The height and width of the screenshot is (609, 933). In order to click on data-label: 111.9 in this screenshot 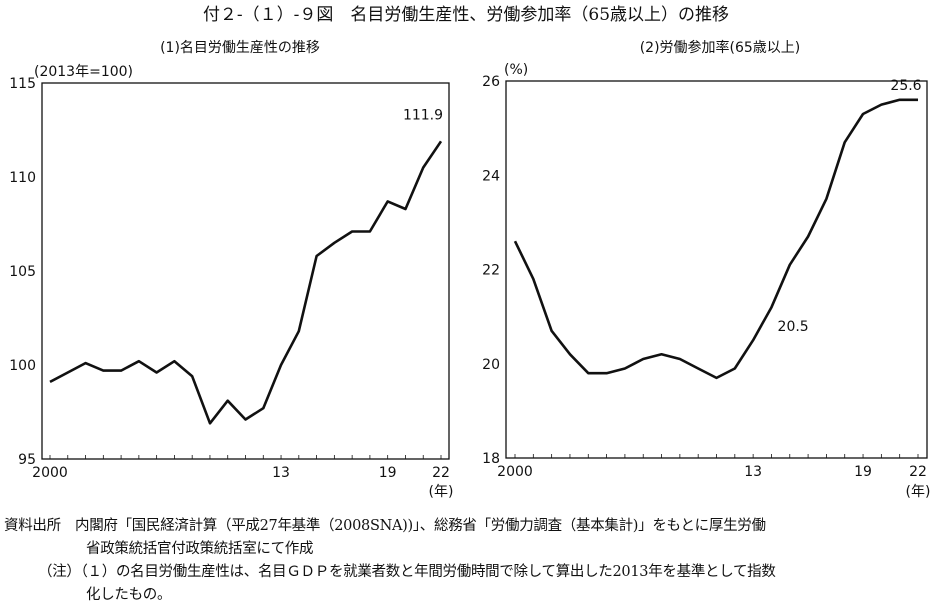, I will do `click(423, 115)`.